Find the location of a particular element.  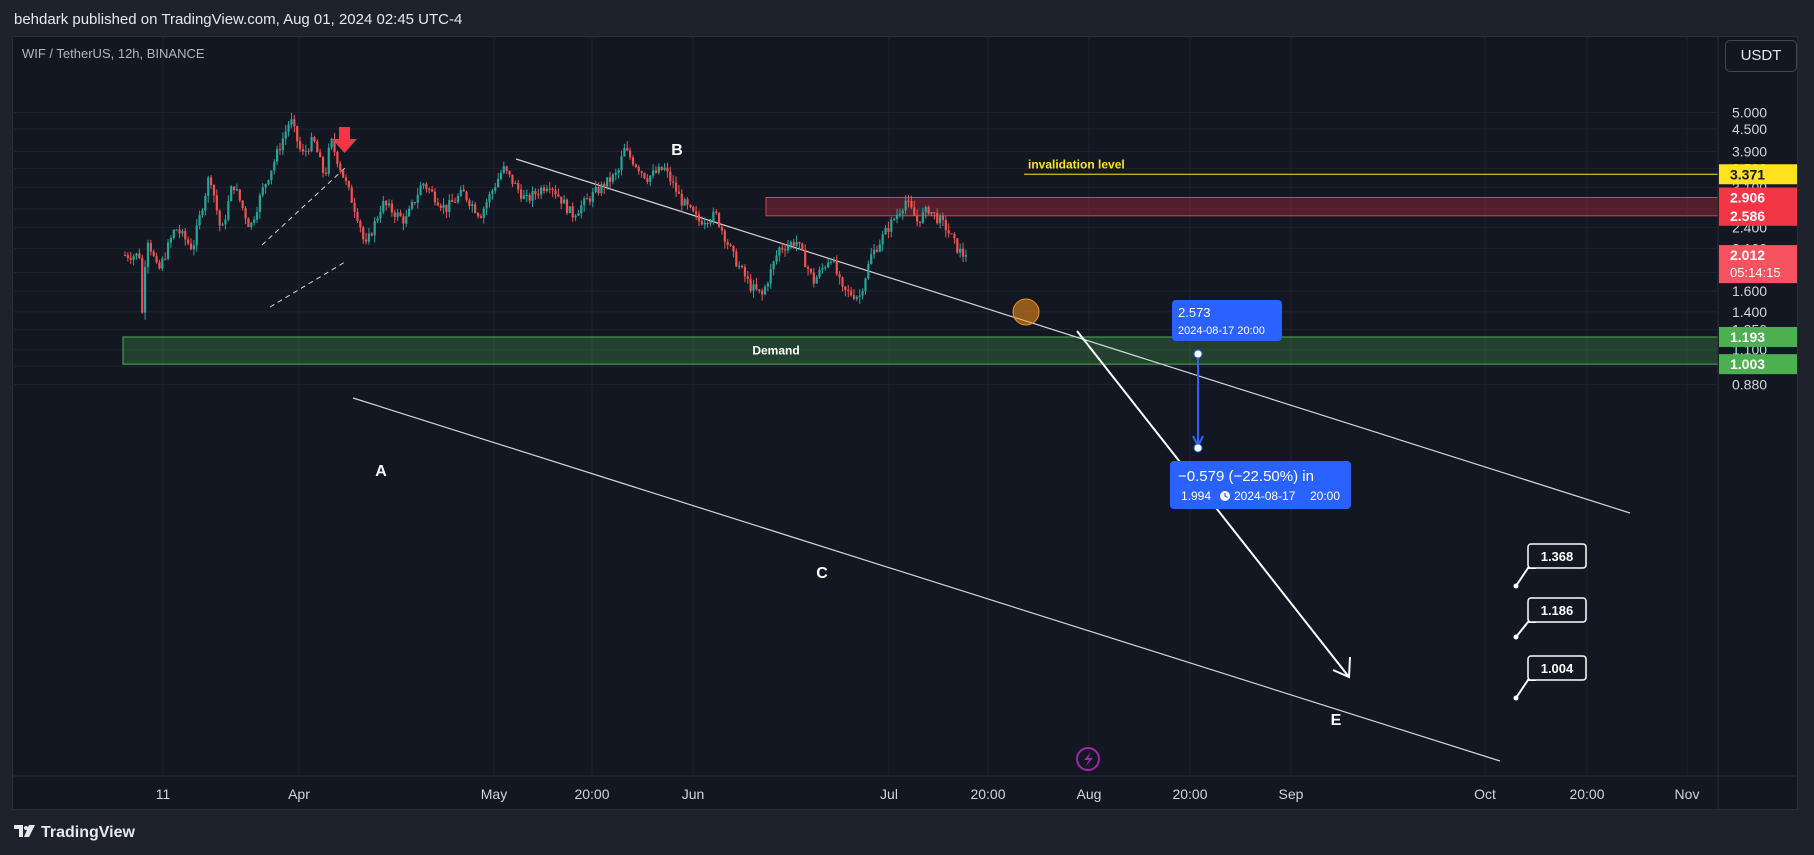

price-tick-label: 1.400 is located at coordinates (1749, 312).